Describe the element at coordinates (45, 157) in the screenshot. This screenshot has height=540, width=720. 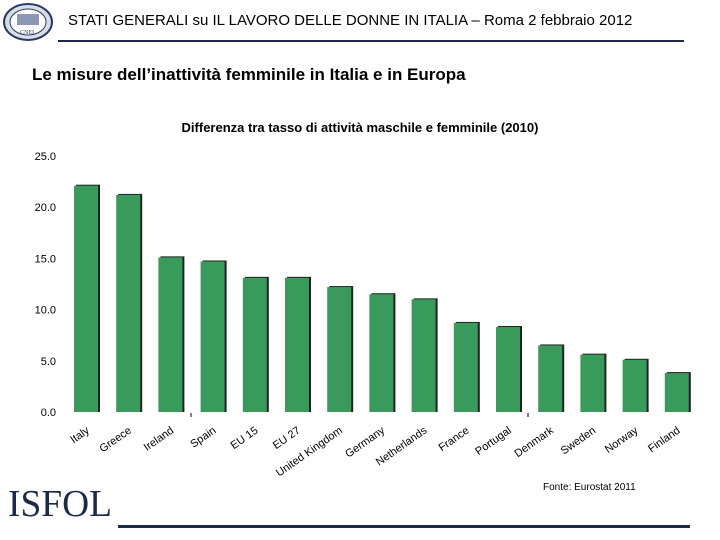
I see `y-tick-label: 25.0` at that location.